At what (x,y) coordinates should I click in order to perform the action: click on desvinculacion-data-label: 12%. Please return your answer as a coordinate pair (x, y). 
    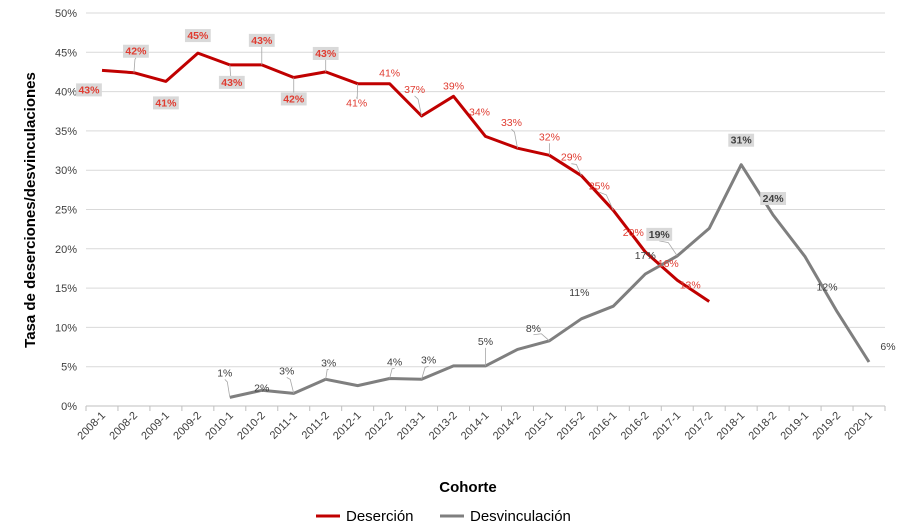
    Looking at the image, I should click on (827, 288).